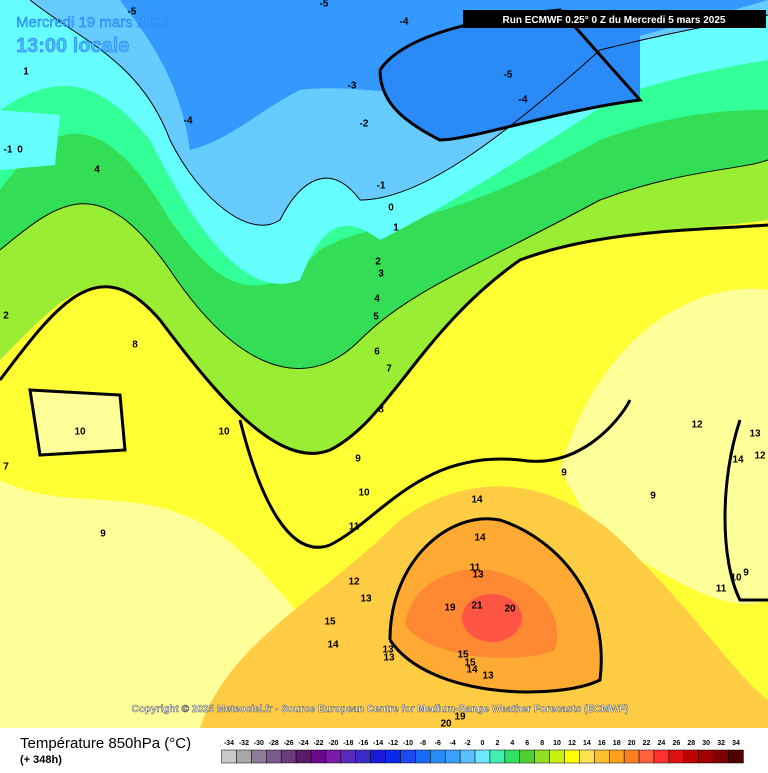 The image size is (768, 773). I want to click on scale-tick-label: -24, so click(303, 743).